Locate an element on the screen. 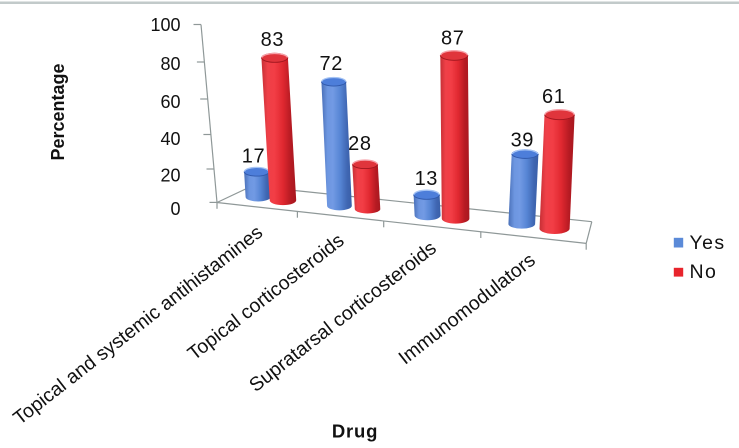 The width and height of the screenshot is (739, 448). svg-text: 28 is located at coordinates (359, 144).